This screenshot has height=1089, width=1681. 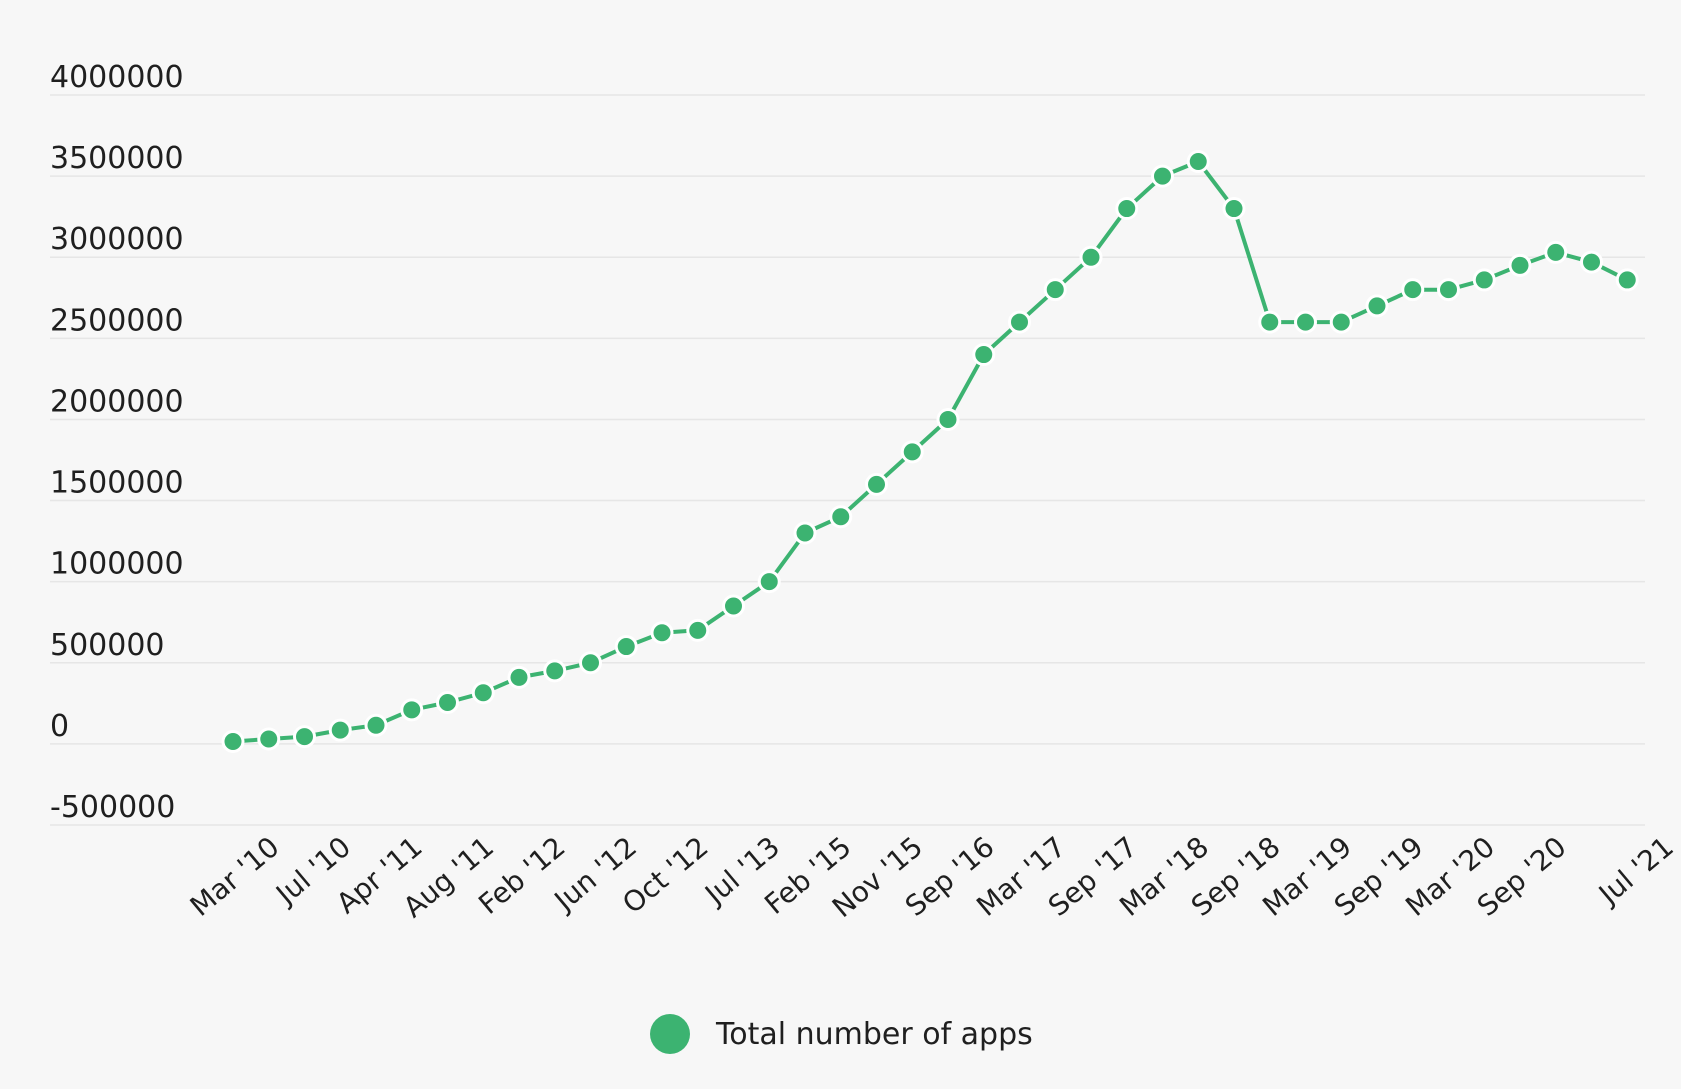 What do you see at coordinates (874, 1034) in the screenshot?
I see `legend-label: Total number of apps` at bounding box center [874, 1034].